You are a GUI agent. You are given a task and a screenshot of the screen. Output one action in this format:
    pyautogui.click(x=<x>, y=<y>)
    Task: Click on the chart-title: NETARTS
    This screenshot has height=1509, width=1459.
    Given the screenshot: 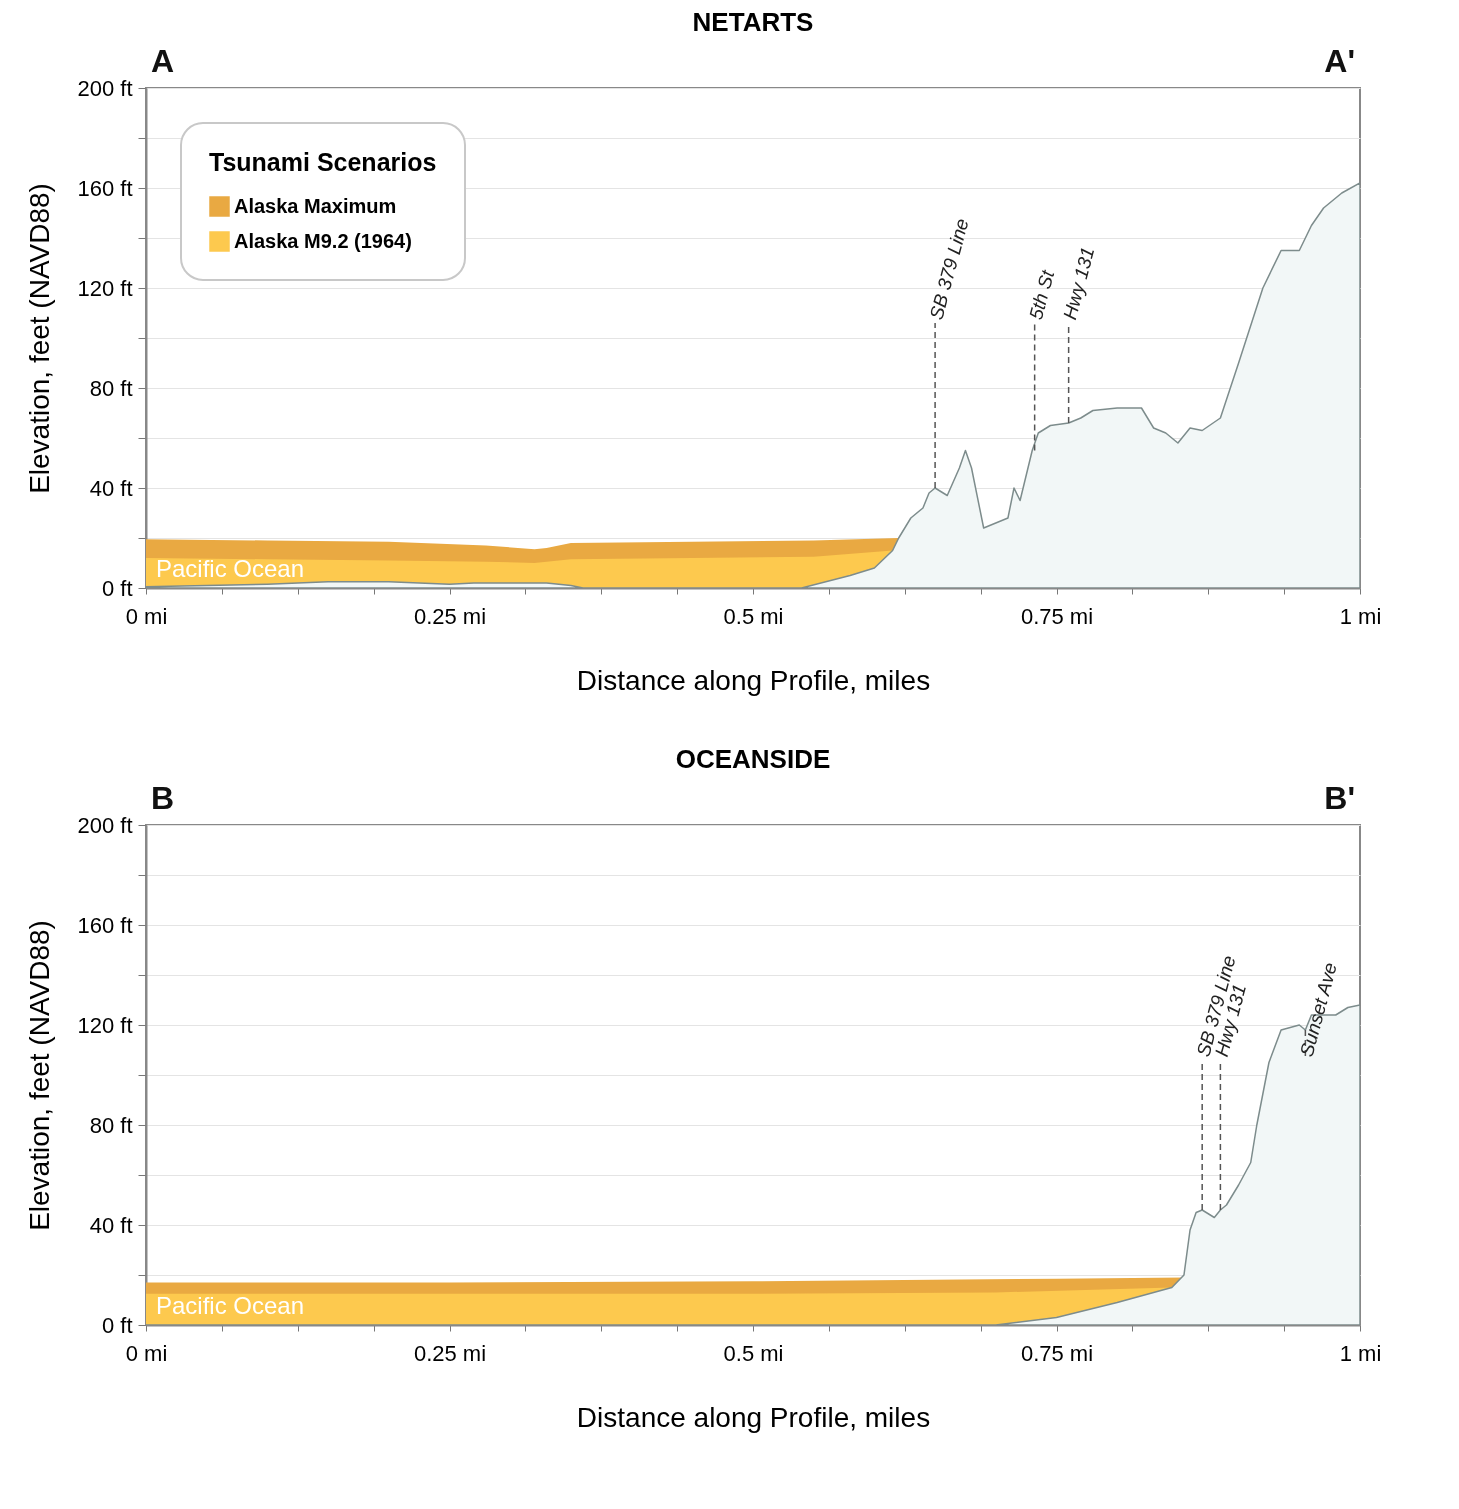 What is the action you would take?
    pyautogui.click(x=753, y=22)
    